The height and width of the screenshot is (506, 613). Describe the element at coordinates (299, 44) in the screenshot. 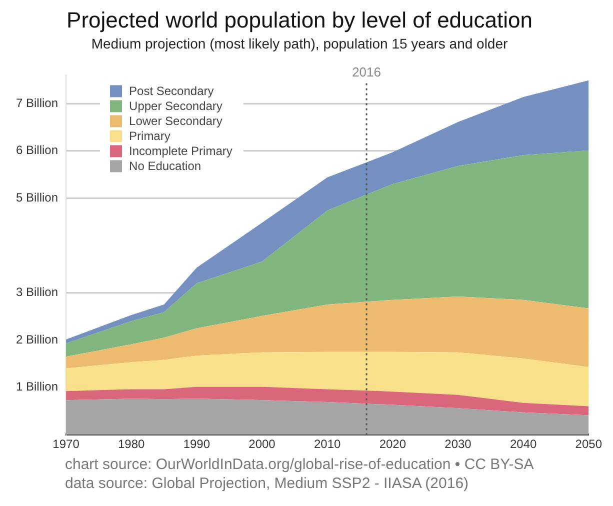

I see `chart-subtitle: Medium projection (most likely path), population 15 years and older` at that location.